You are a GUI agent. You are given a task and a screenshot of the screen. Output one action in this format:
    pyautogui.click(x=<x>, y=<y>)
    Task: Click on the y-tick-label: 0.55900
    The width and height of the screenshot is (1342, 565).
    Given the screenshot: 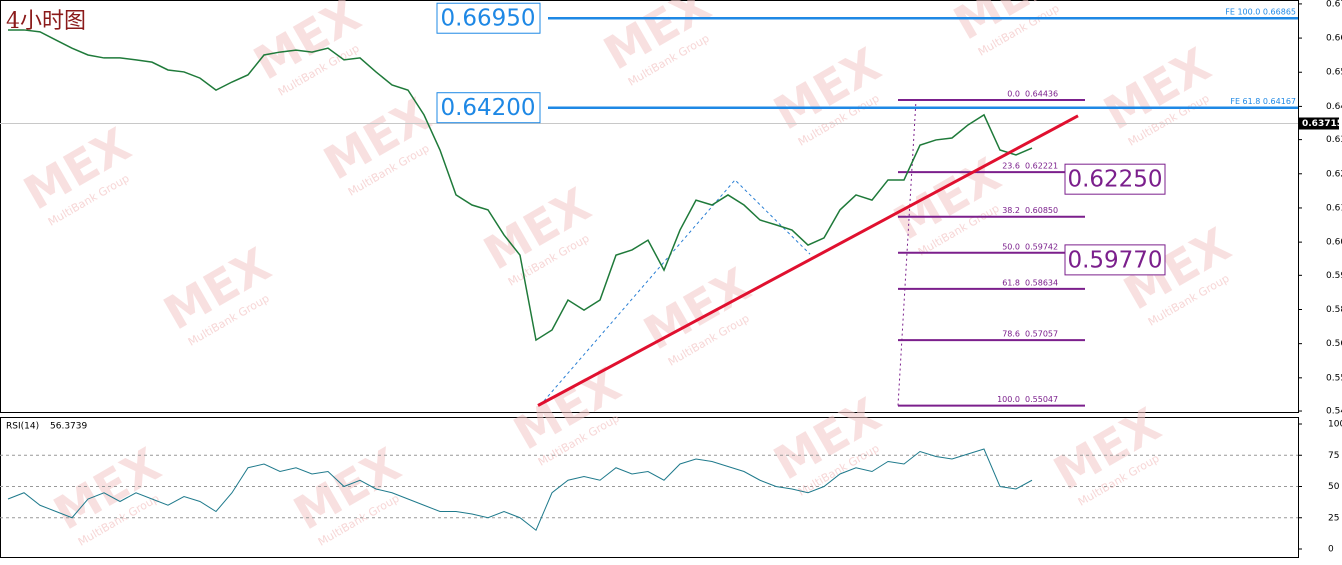 What is the action you would take?
    pyautogui.click(x=1334, y=378)
    